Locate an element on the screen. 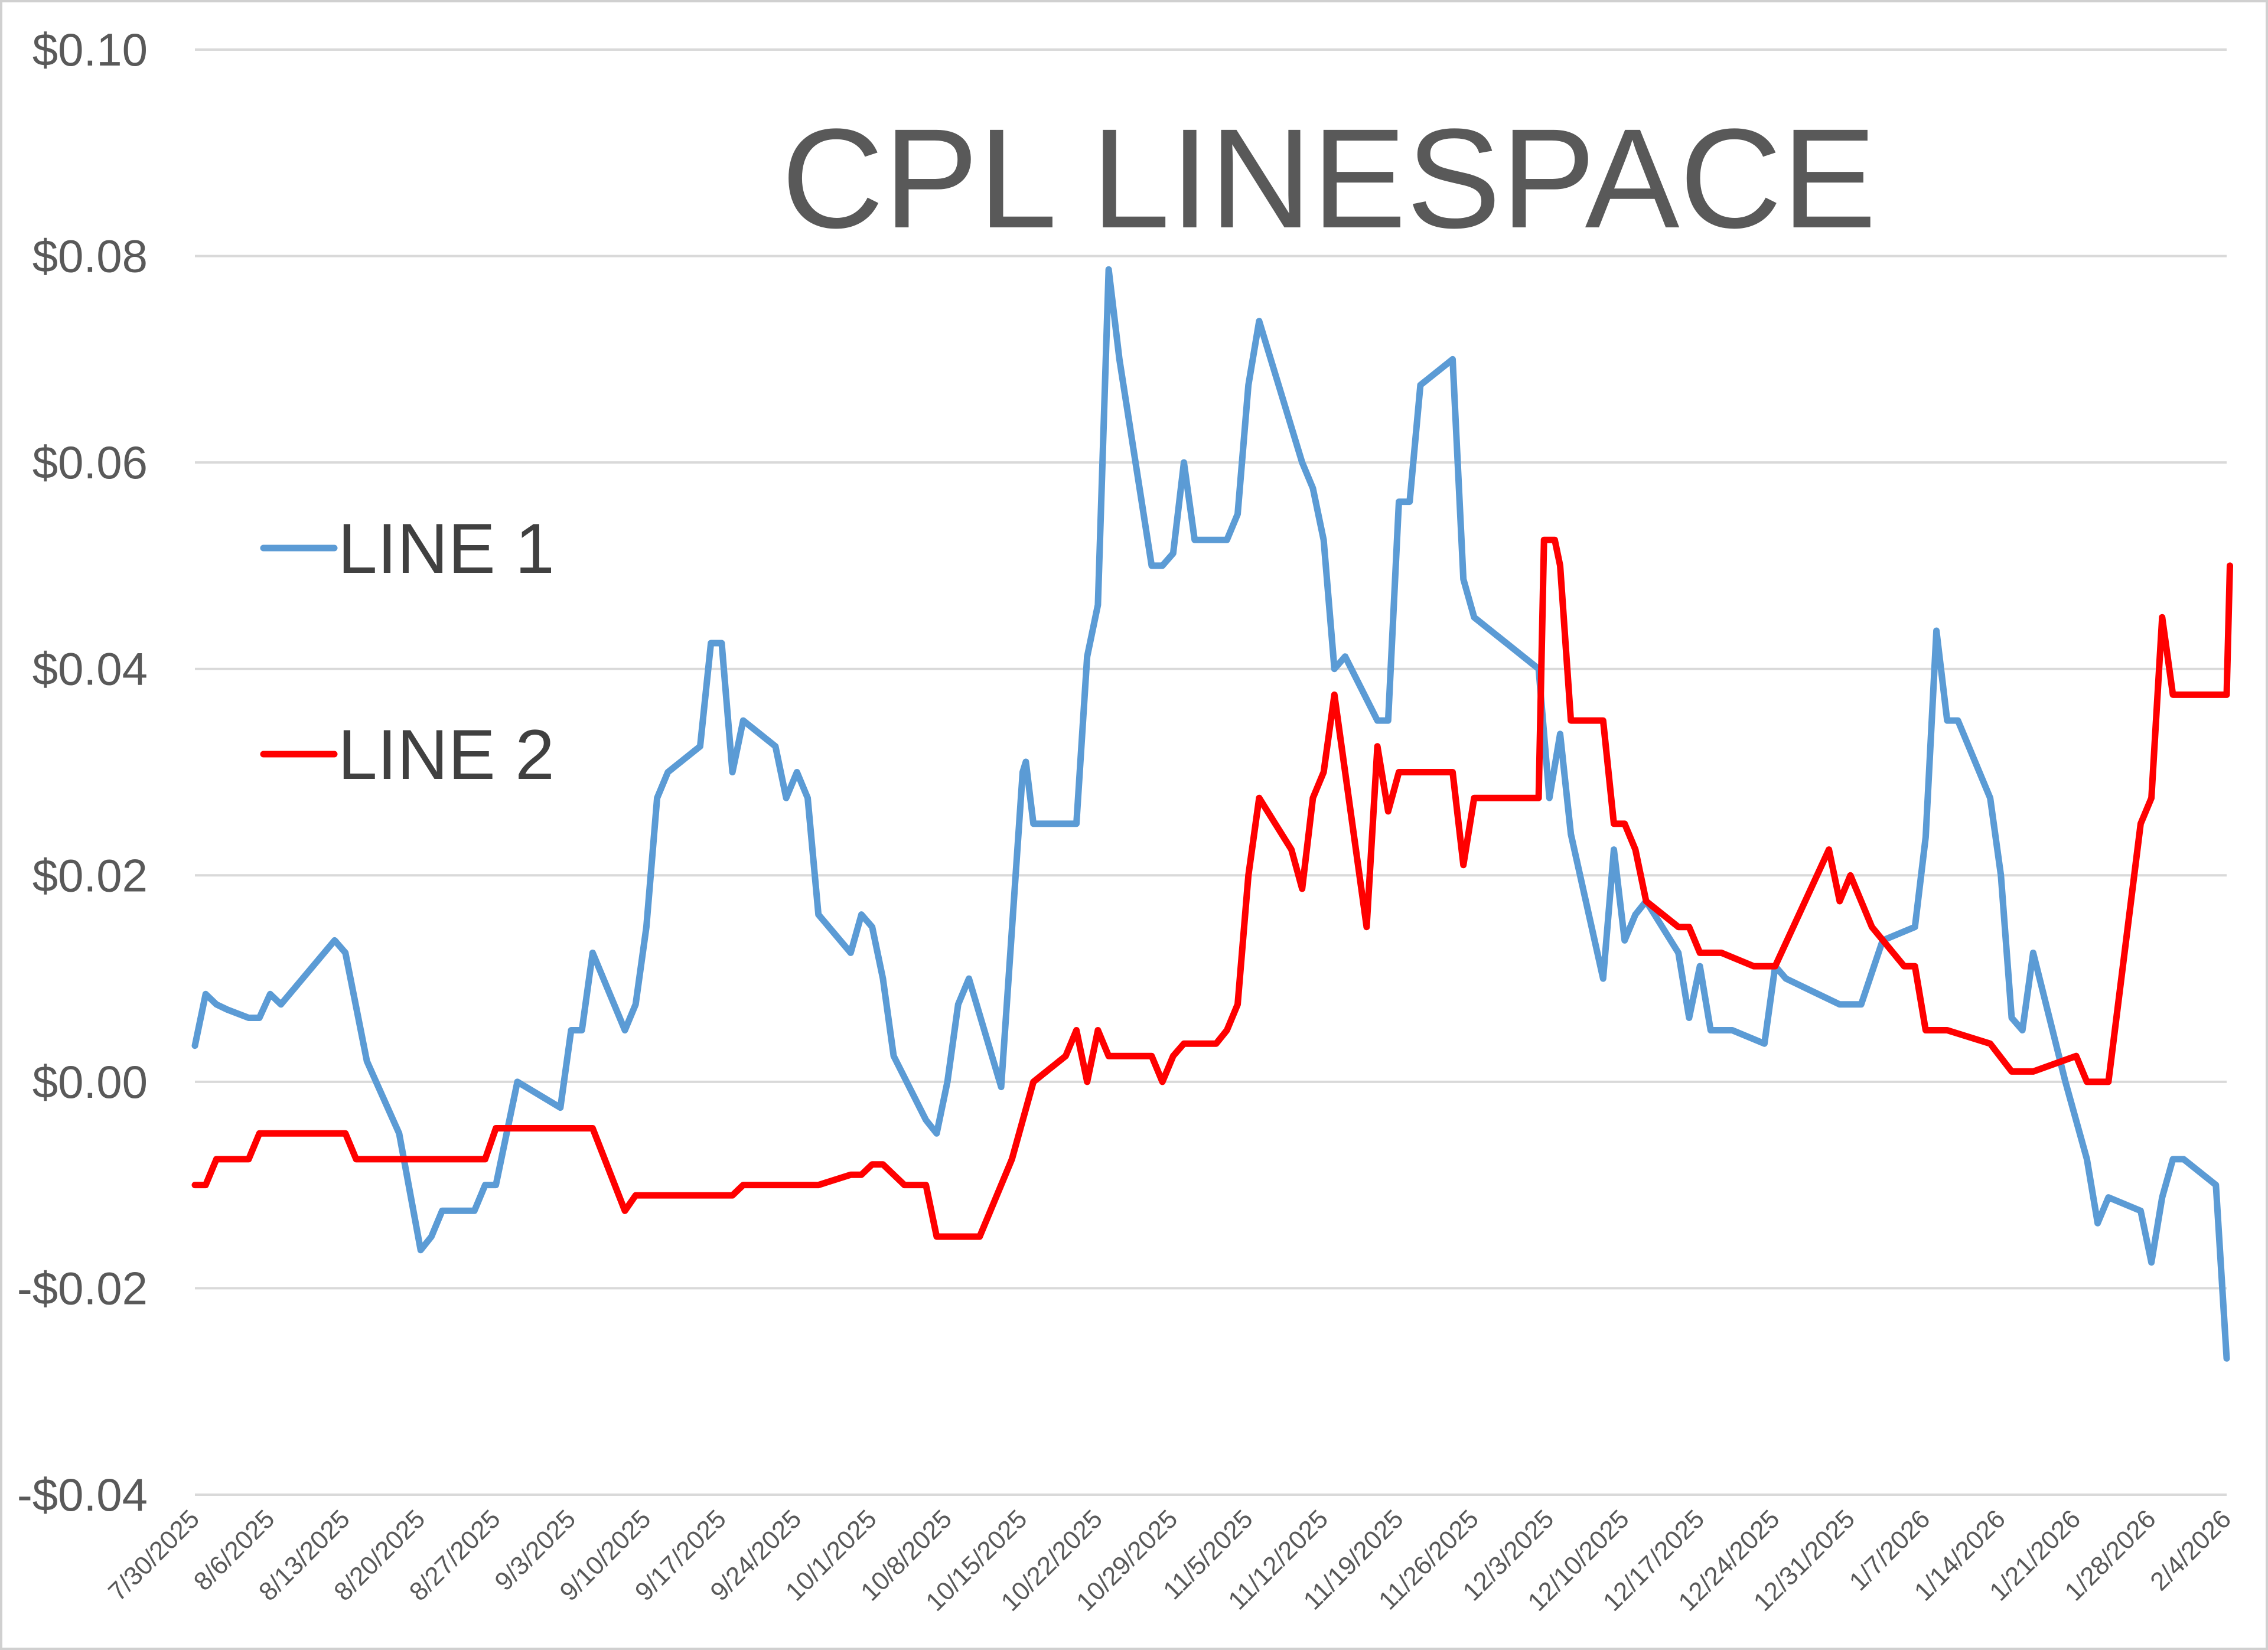  y-tick-label: $0.00 is located at coordinates (90, 1082).